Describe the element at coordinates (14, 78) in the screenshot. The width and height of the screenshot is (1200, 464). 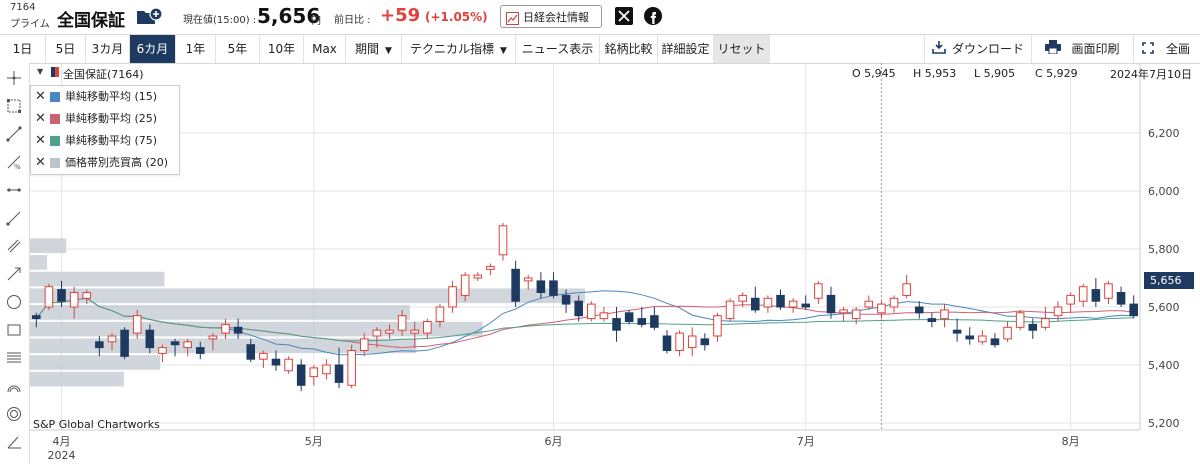
I see `crosshair-icon` at that location.